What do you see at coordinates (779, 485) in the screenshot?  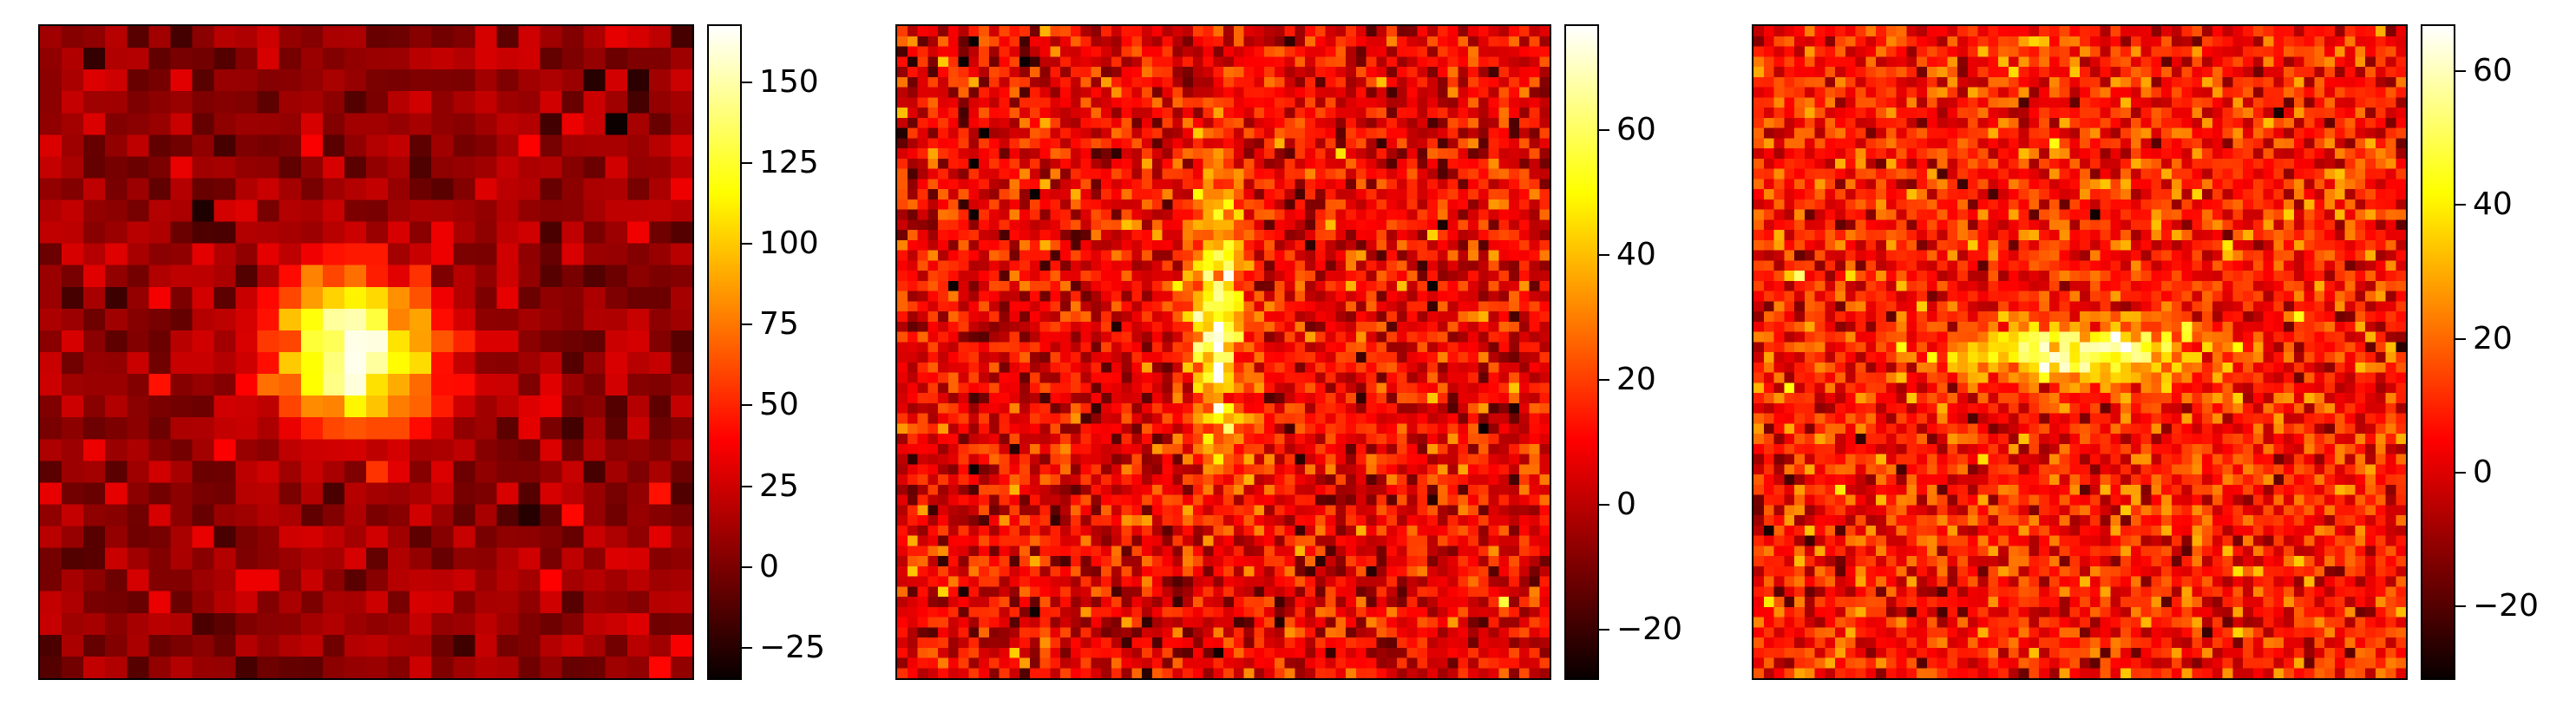 I see `colorbar-tick-label: 25` at bounding box center [779, 485].